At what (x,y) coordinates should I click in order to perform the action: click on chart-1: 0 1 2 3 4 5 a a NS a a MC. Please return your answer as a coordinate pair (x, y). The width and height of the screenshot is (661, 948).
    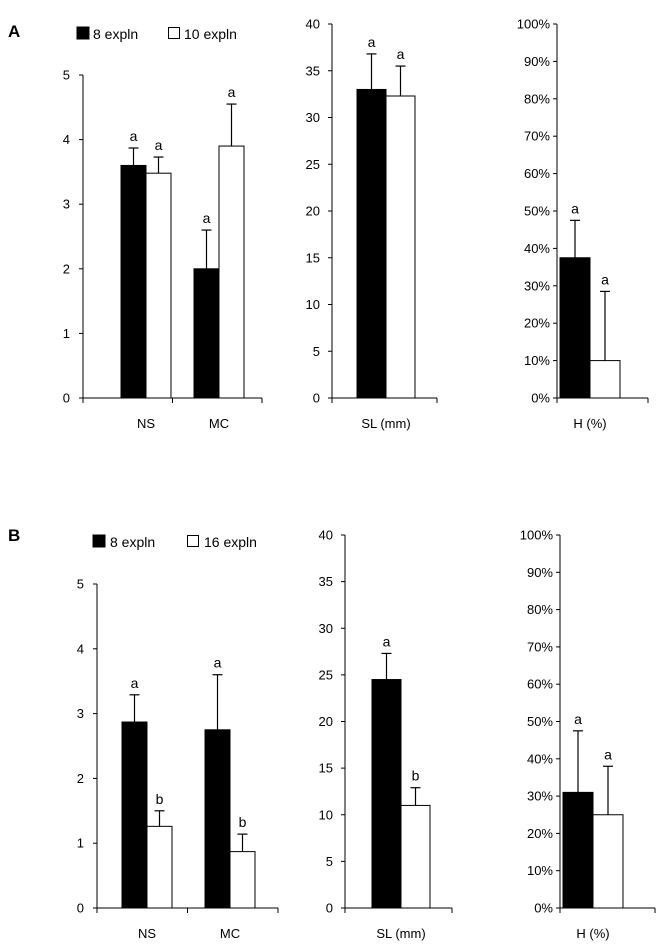
    Looking at the image, I should click on (163, 249).